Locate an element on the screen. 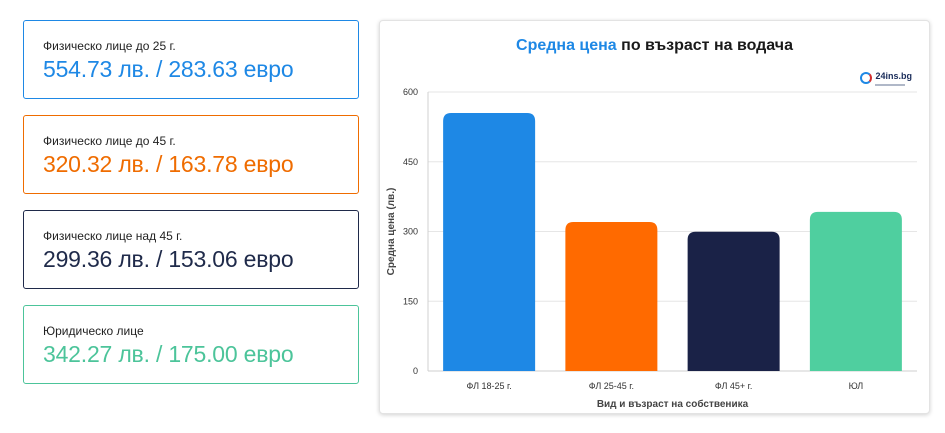  logo-tagline-mark is located at coordinates (890, 85).